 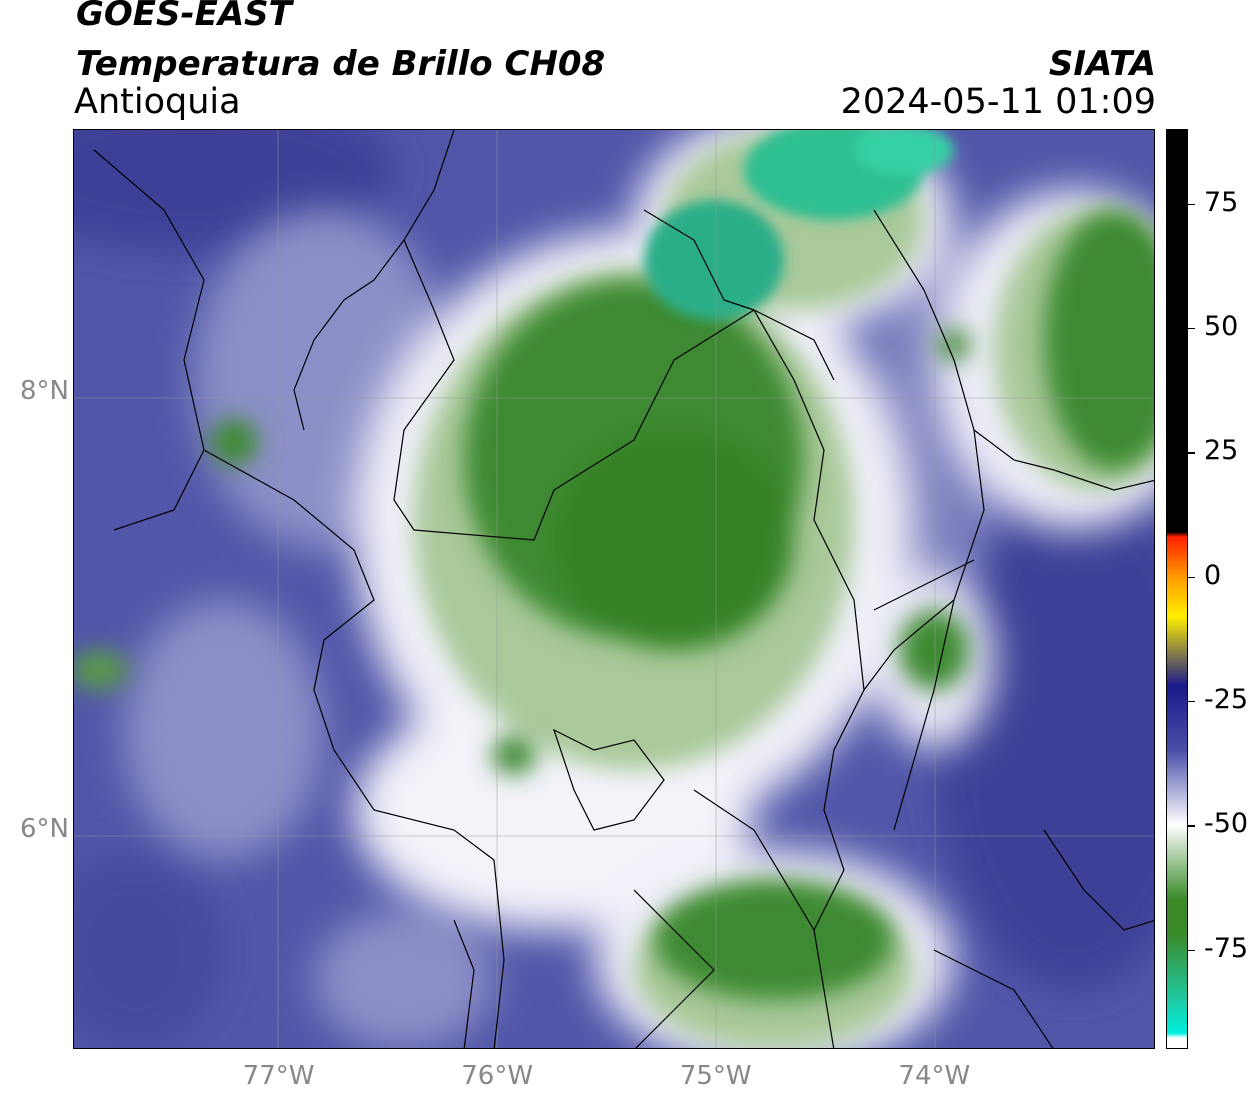 What do you see at coordinates (1213, 575) in the screenshot?
I see `colorbar-tick-label: 0` at bounding box center [1213, 575].